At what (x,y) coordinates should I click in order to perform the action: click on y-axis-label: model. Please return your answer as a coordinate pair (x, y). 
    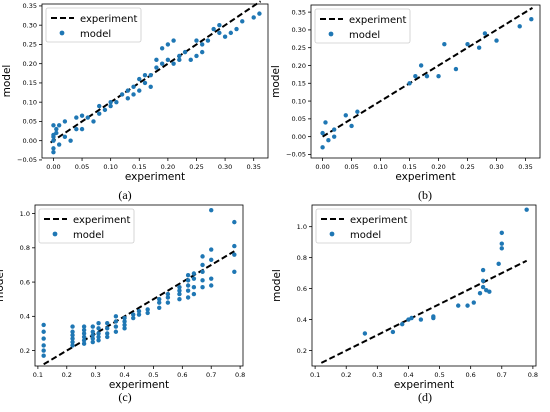
    Looking at the image, I should click on (7, 81).